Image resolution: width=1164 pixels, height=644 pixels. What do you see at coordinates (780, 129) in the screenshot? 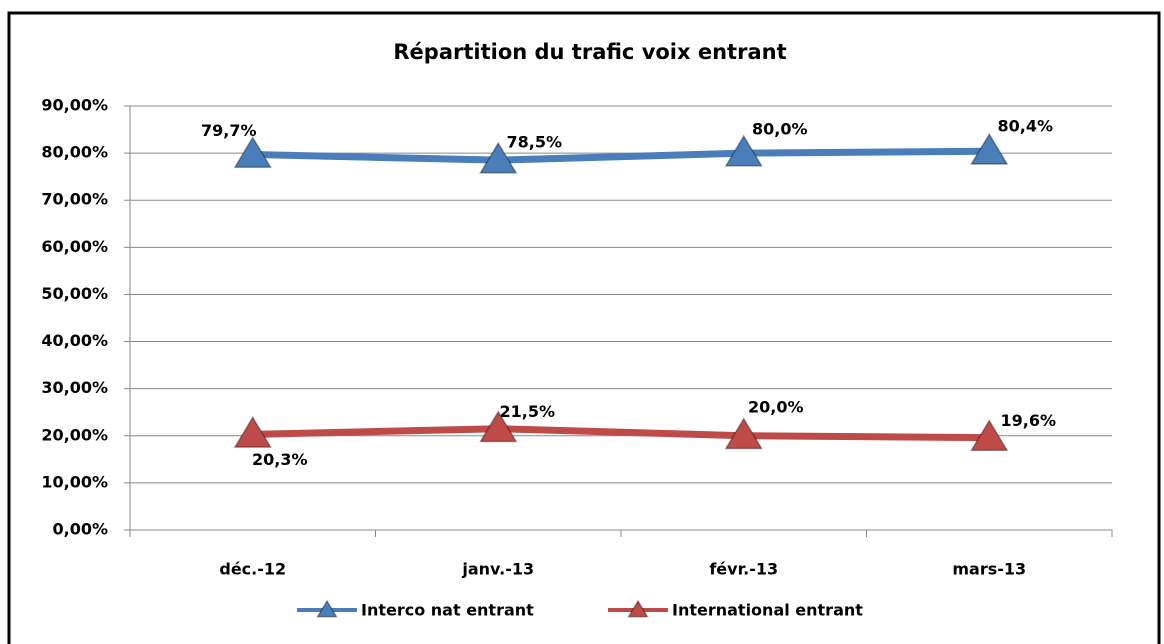
I see `data-label: 80,0%` at bounding box center [780, 129].